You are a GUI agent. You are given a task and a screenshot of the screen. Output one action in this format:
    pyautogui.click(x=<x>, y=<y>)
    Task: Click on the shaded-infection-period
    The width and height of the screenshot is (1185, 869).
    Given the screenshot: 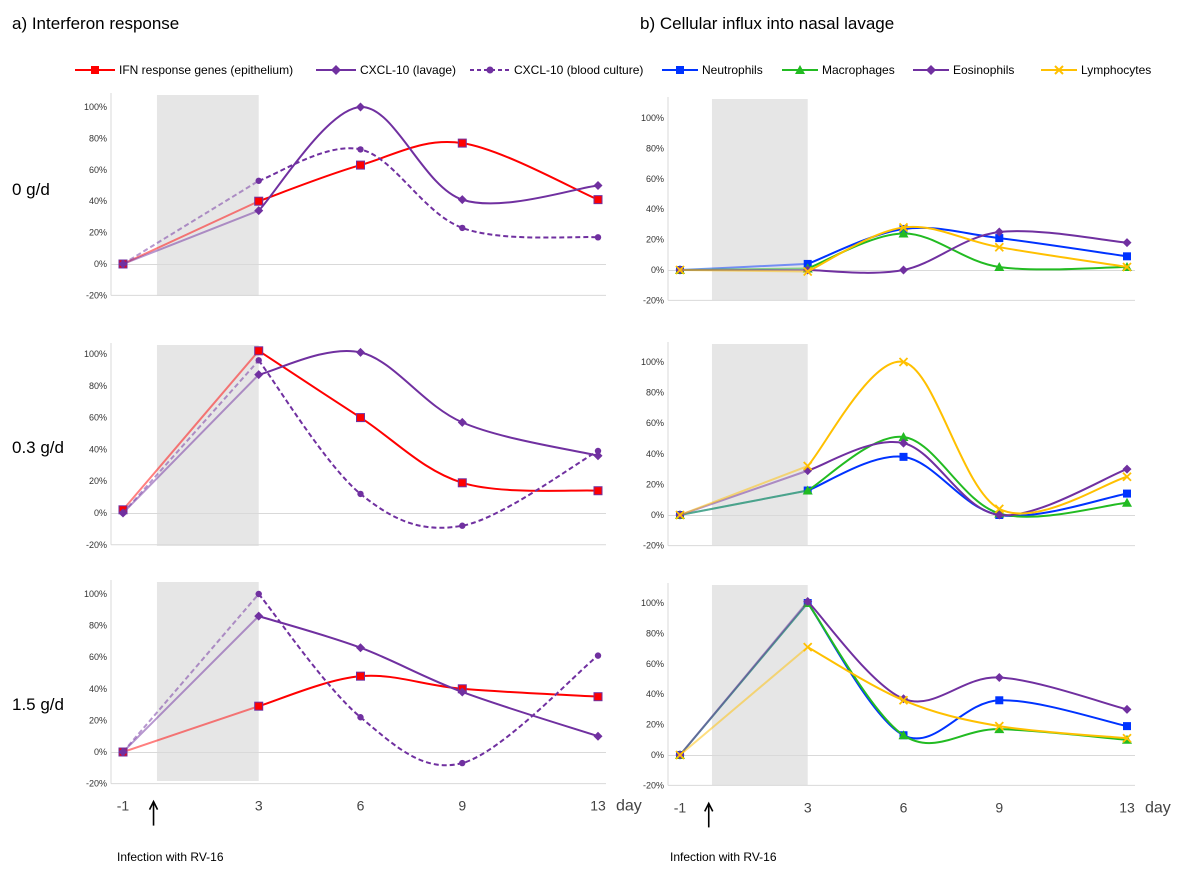 What is the action you would take?
    pyautogui.click(x=207, y=195)
    